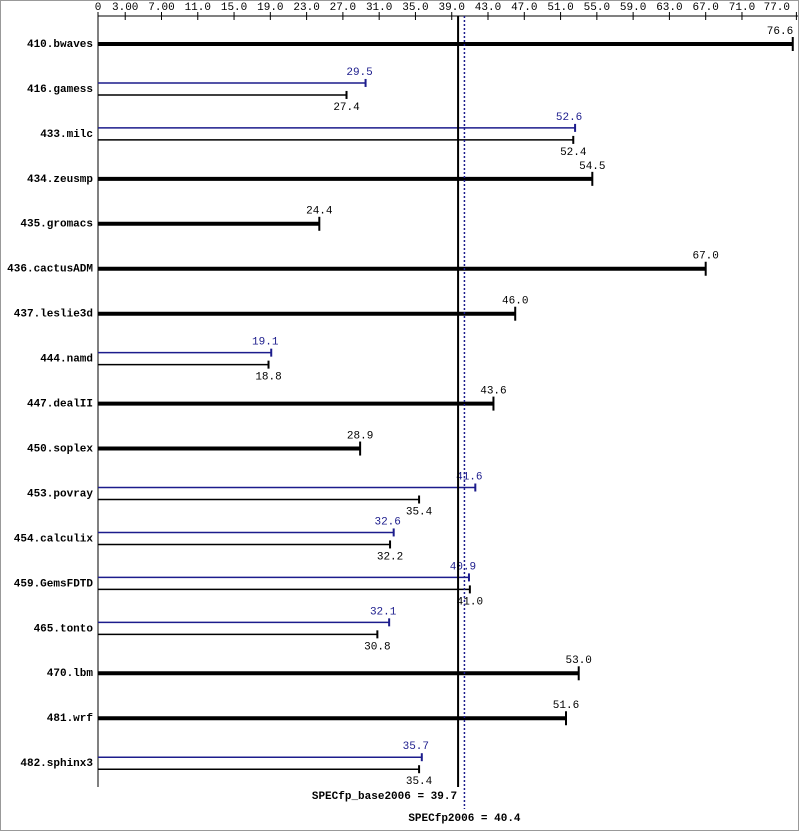 The image size is (799, 831). What do you see at coordinates (452, 8) in the screenshot?
I see `x-tick-label: 39.0` at bounding box center [452, 8].